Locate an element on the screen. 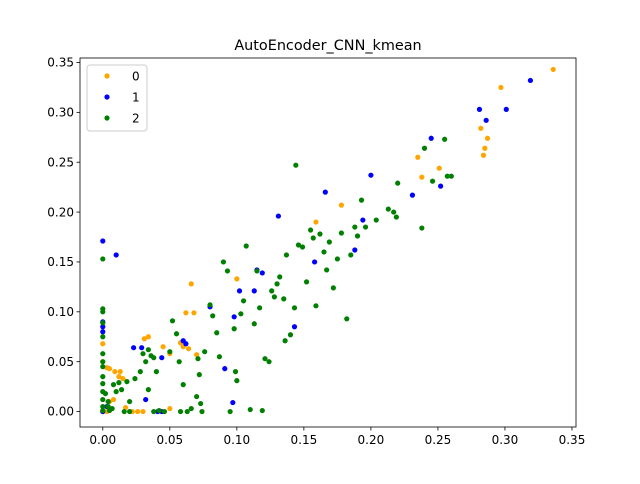 Image resolution: width=640 pixels, height=484 pixels. x-tick-label: 0.00 is located at coordinates (102, 440).